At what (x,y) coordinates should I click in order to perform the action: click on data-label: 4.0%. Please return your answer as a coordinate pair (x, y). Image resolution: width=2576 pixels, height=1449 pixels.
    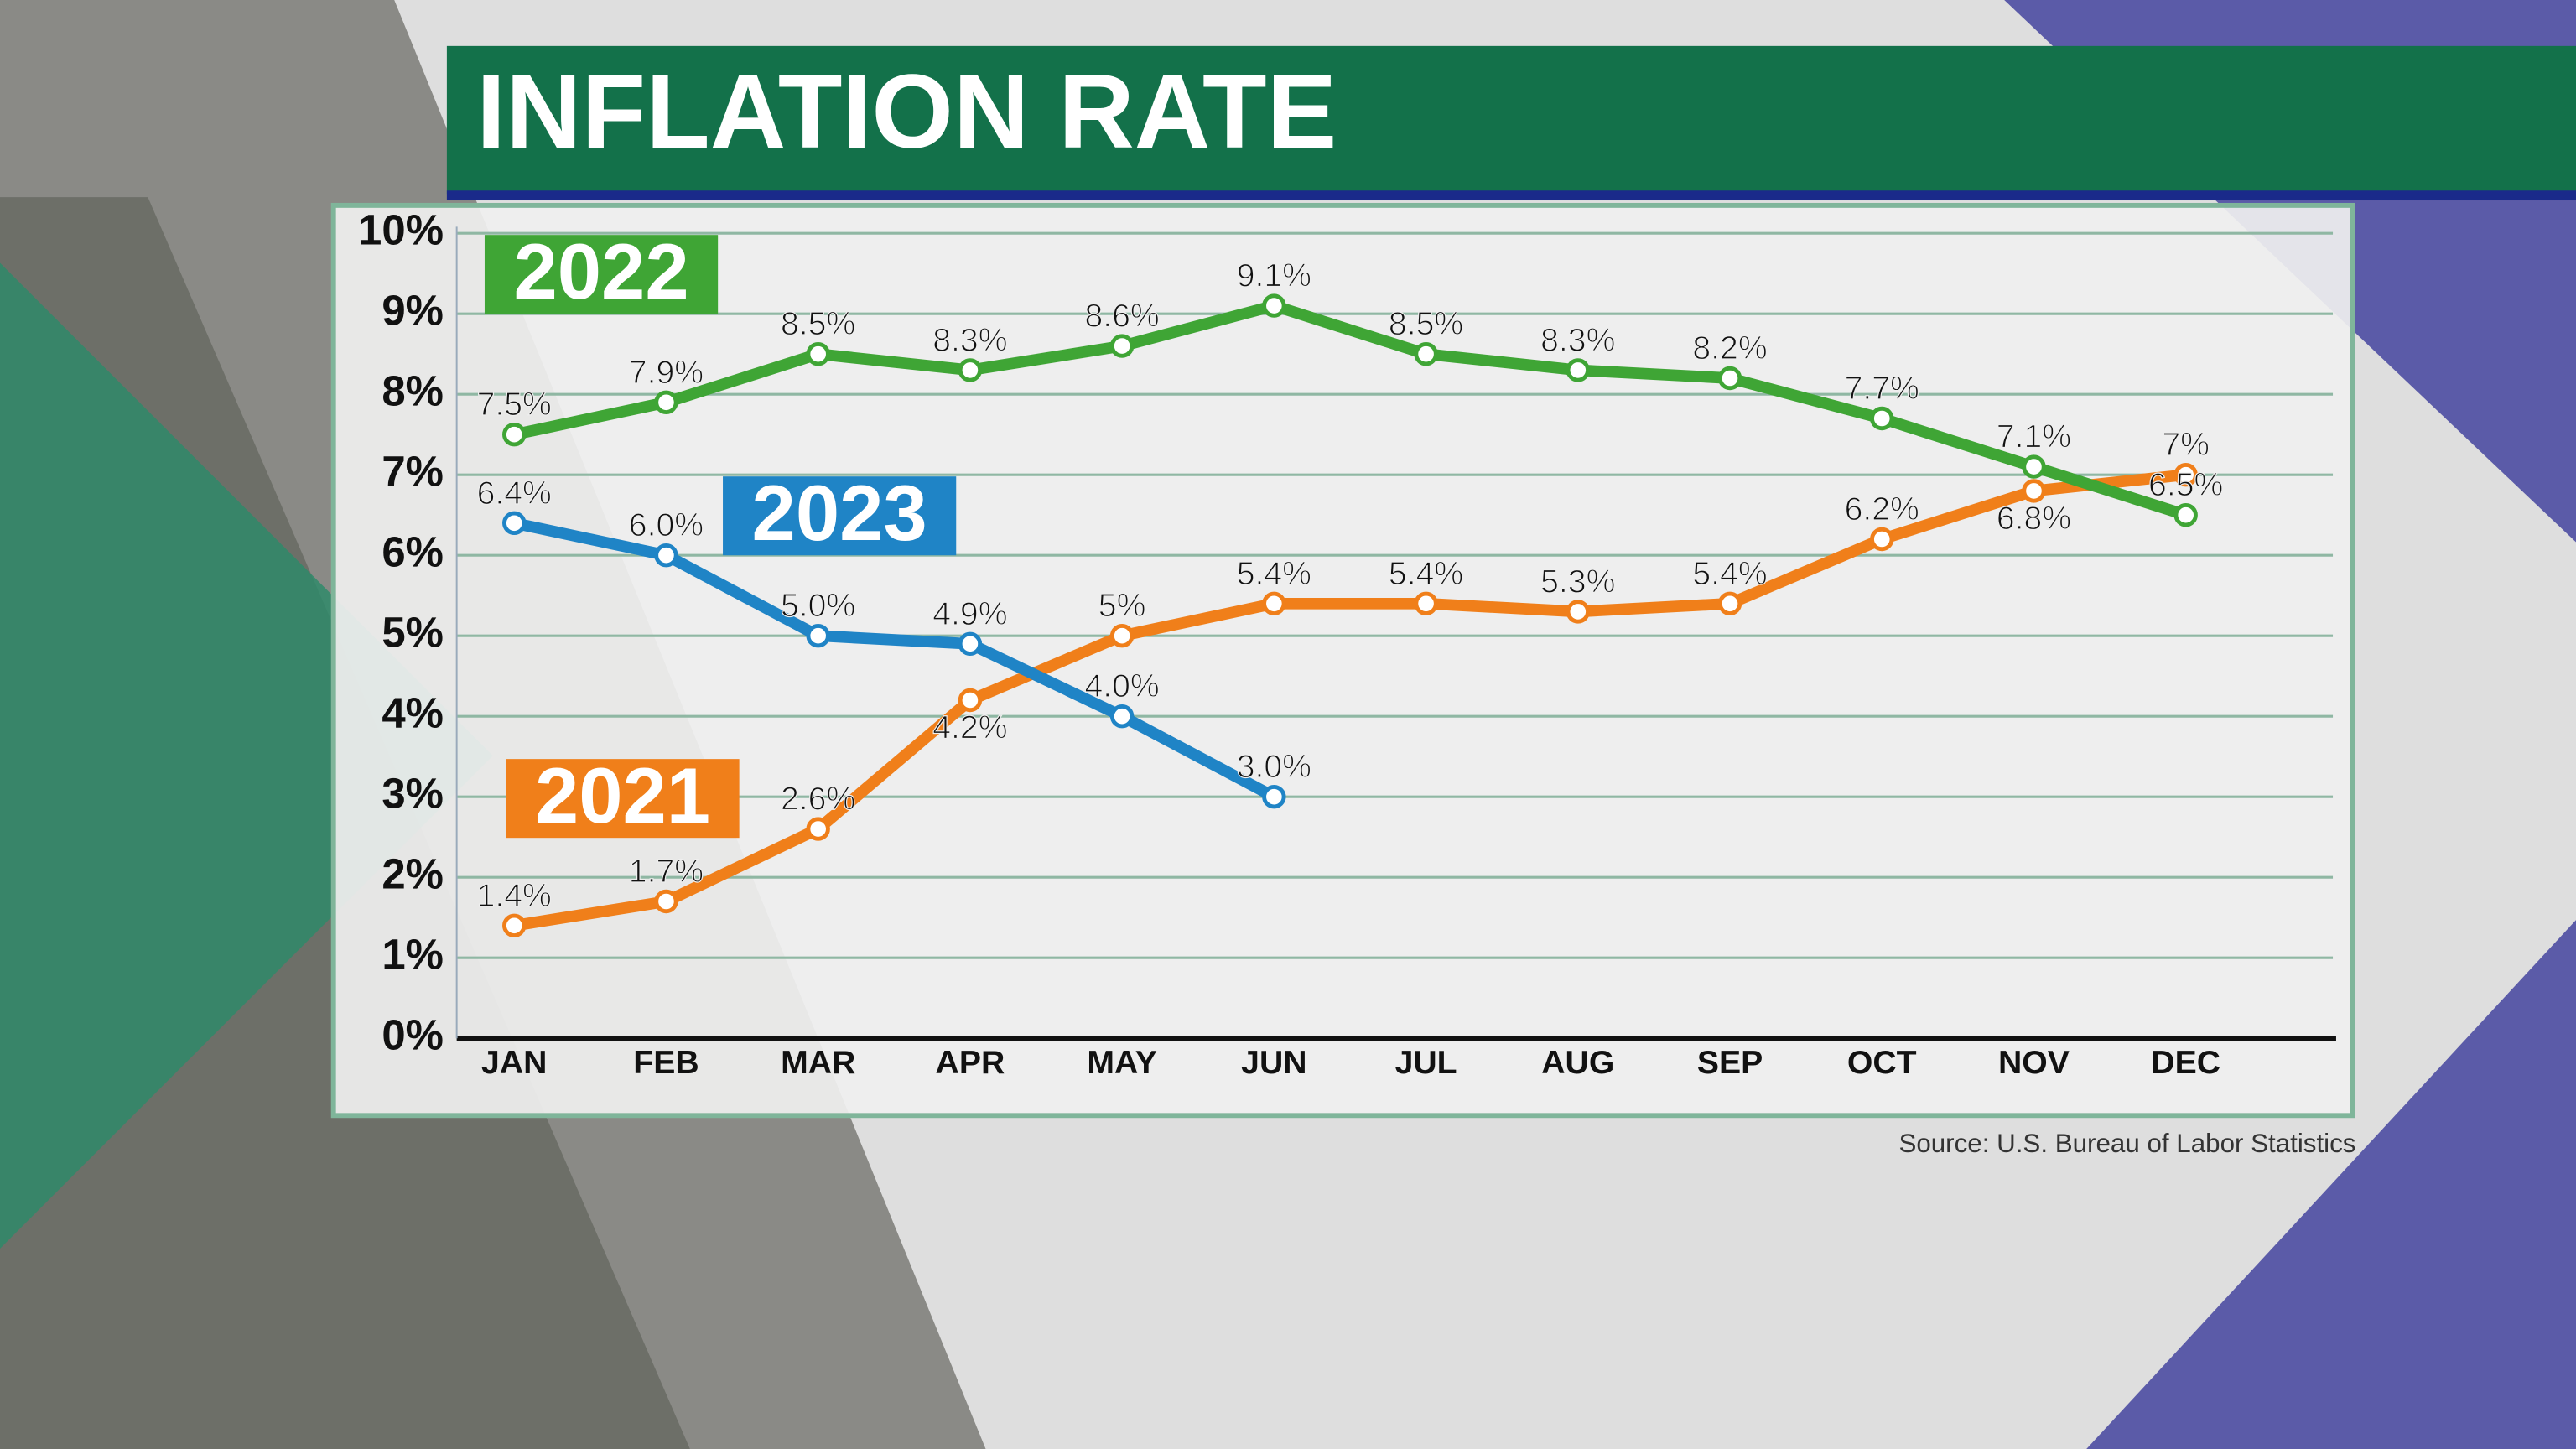
    Looking at the image, I should click on (1121, 686).